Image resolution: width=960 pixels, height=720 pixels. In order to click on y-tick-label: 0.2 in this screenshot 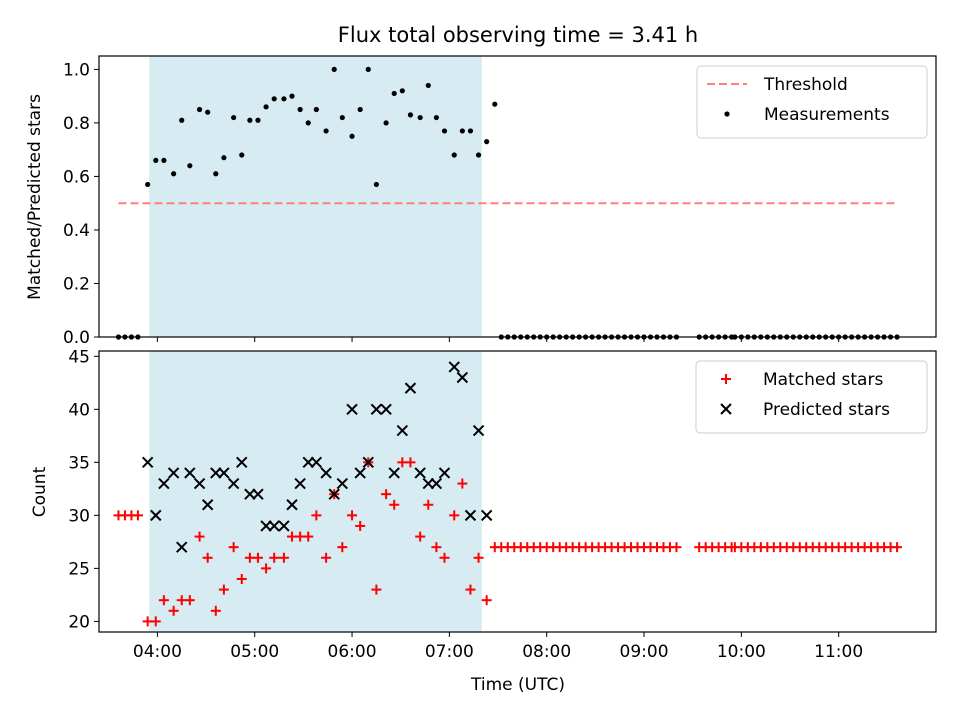, I will do `click(76, 284)`.